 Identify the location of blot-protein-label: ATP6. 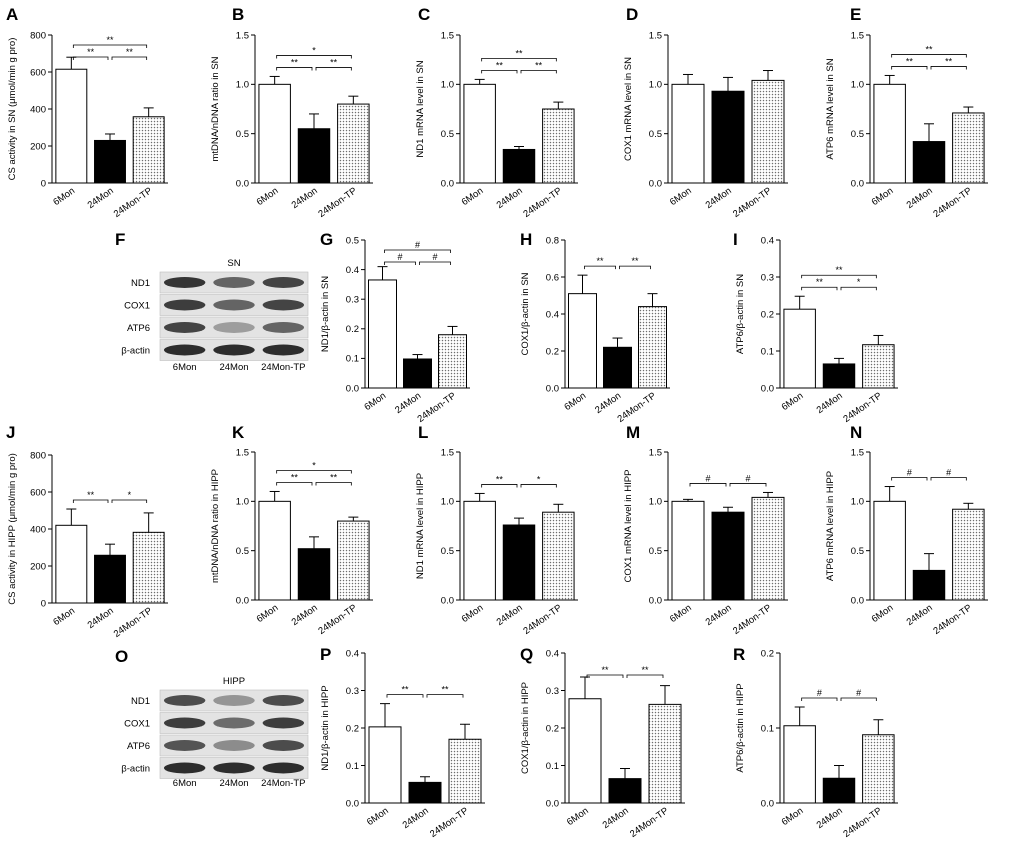
(138, 746).